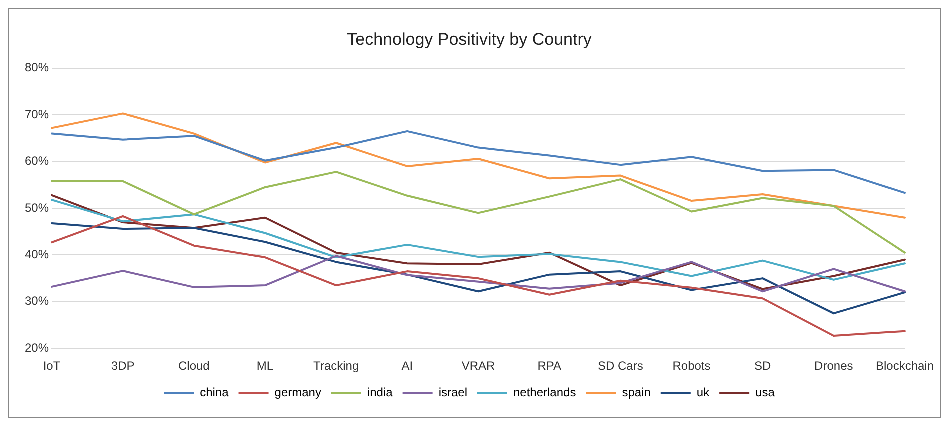 The width and height of the screenshot is (951, 428). What do you see at coordinates (123, 366) in the screenshot?
I see `x-tick-label: 3DP` at bounding box center [123, 366].